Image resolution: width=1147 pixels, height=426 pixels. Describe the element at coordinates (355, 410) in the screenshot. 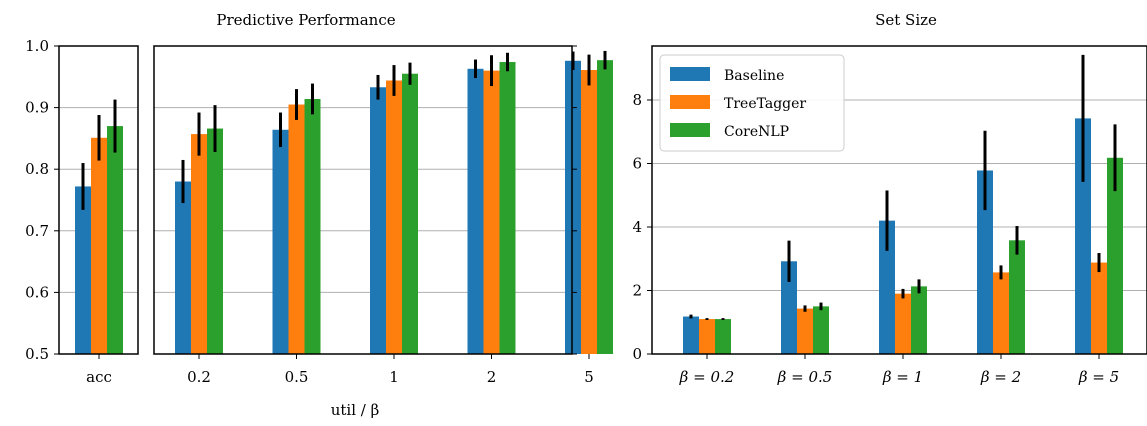

I see `x-axis-label-left: util / β` at that location.